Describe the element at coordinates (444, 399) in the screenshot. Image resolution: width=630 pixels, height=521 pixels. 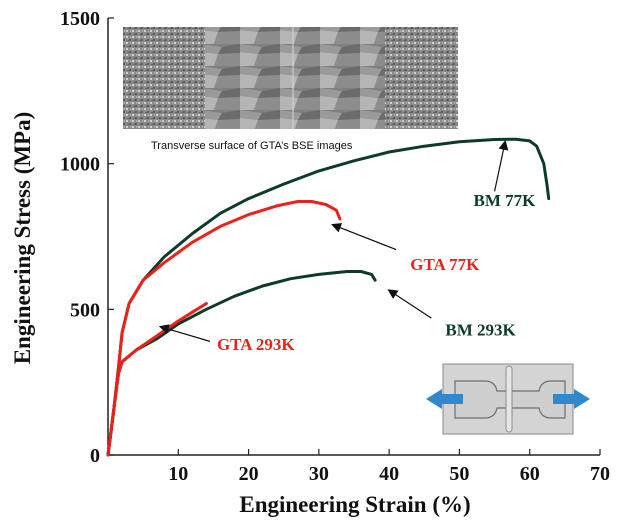
I see `left-arrow-icon` at that location.